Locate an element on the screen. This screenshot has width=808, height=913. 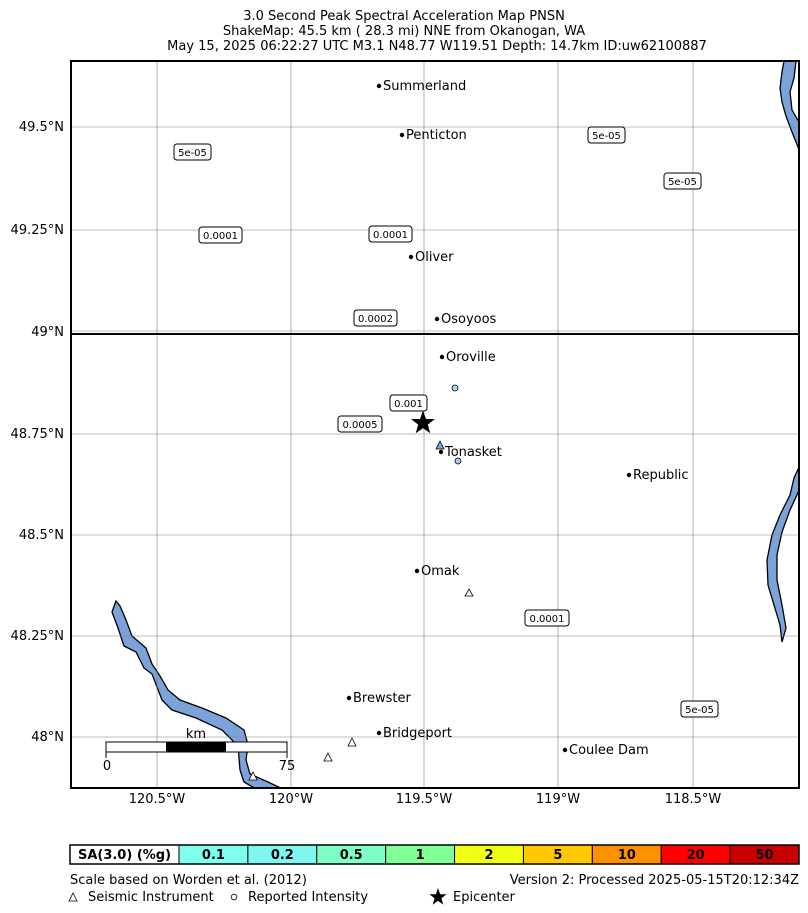
svg-text: 0.0002 is located at coordinates (375, 319).